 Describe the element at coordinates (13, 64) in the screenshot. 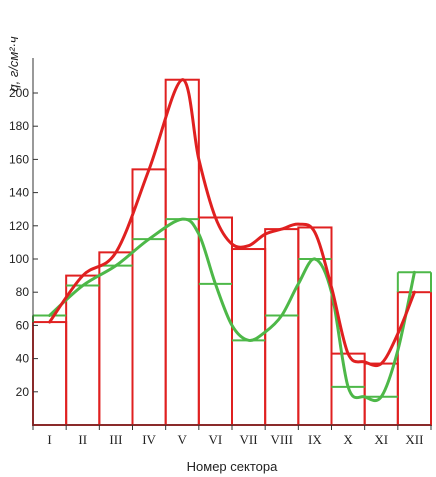

I see `y-axis-title: q, г/см²·ч` at that location.